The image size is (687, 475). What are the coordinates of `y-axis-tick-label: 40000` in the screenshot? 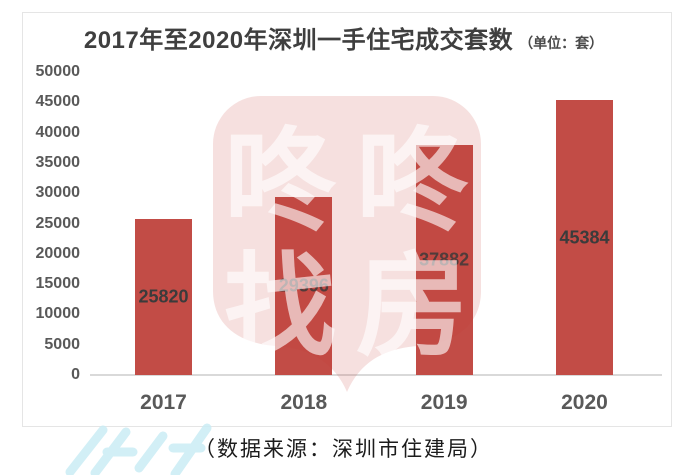 It's located at (58, 132).